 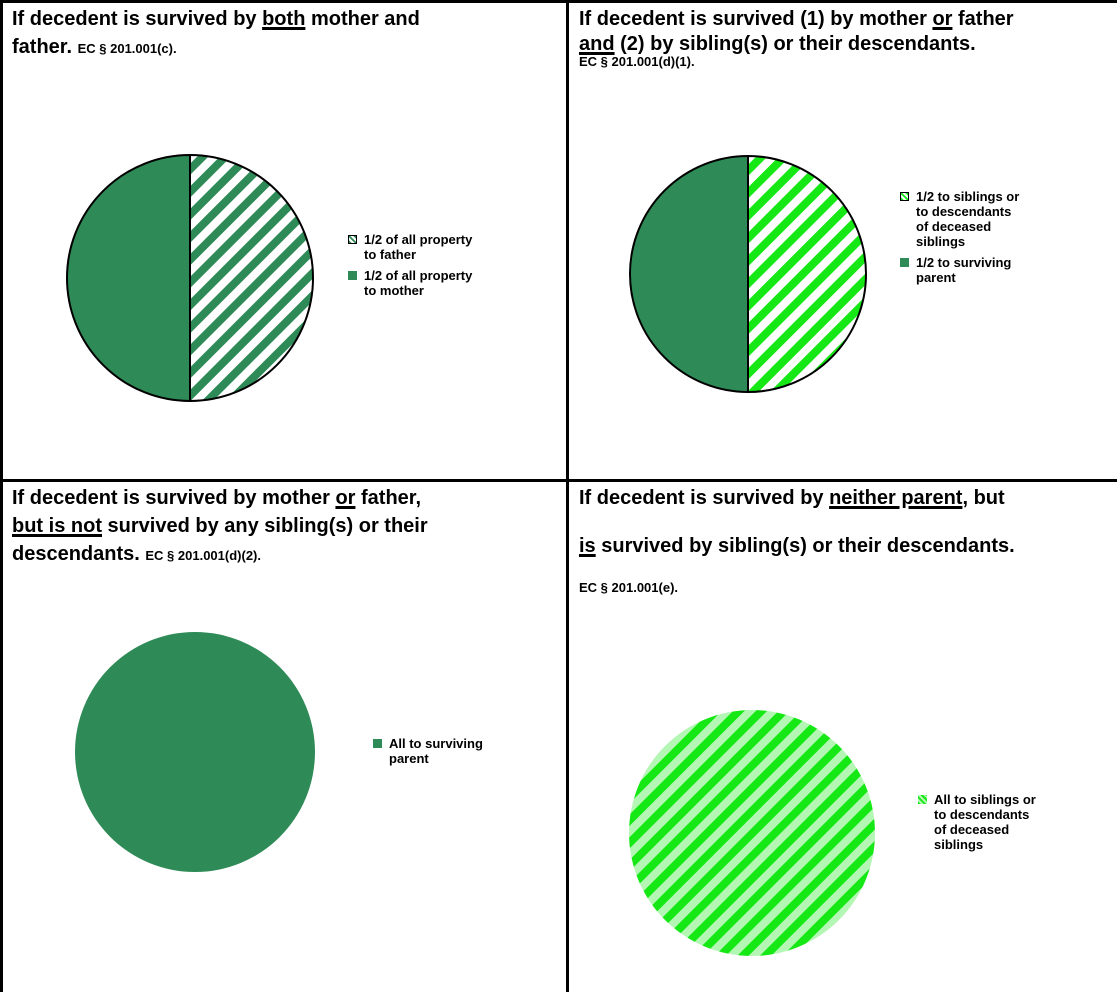 What do you see at coordinates (283, 19) in the screenshot?
I see `title-emphasis: both` at bounding box center [283, 19].